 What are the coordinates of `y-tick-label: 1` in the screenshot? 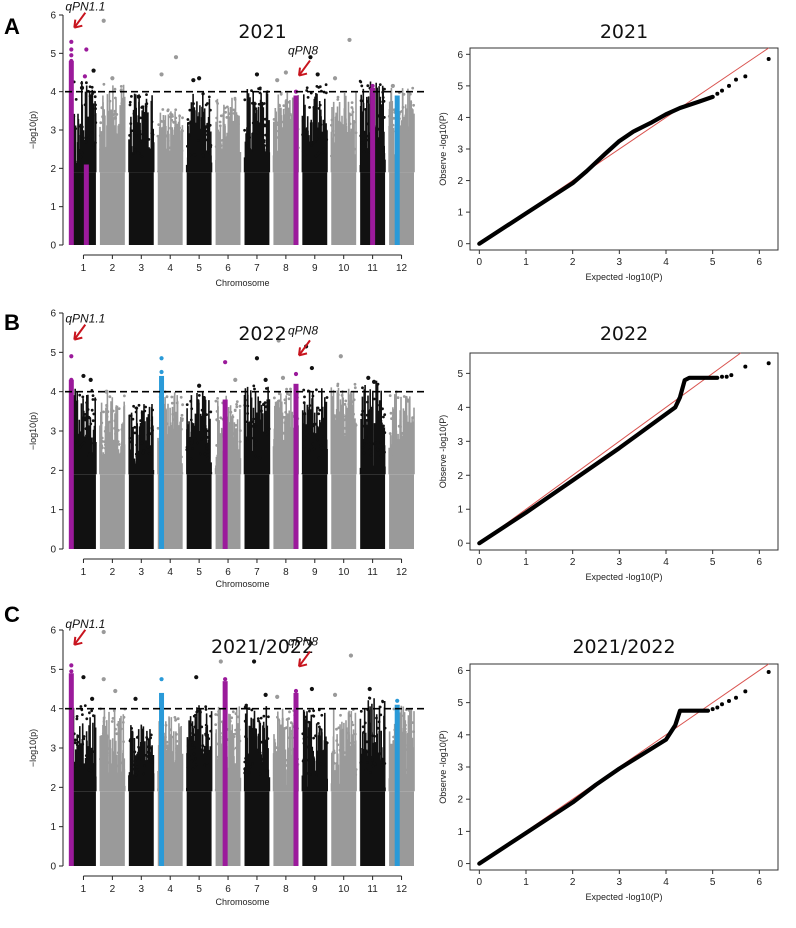 It's located at (460, 213).